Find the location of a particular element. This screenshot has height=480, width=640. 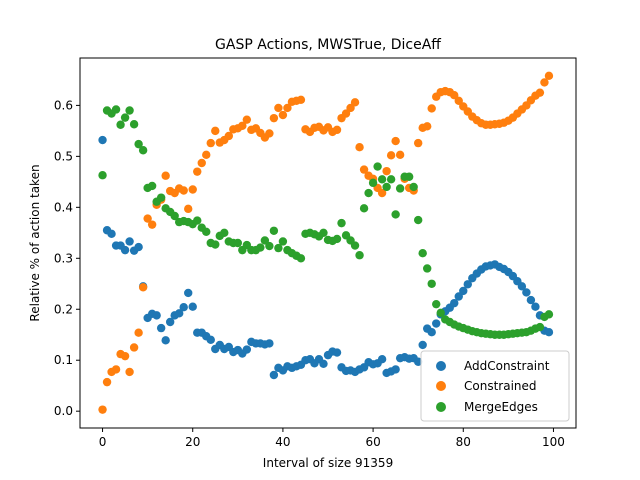

legend-box is located at coordinates (495, 386).